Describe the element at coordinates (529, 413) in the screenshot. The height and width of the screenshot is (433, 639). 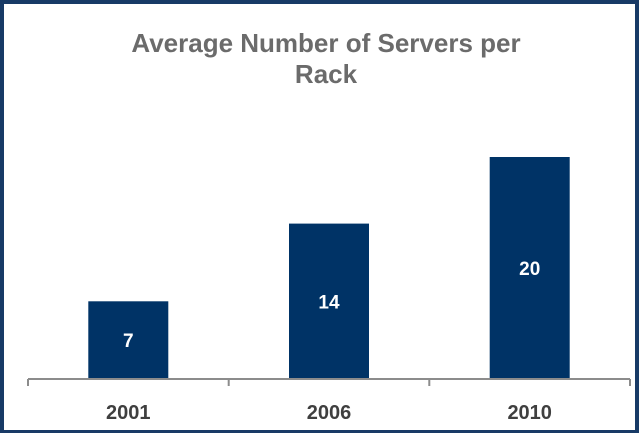
I see `x-tick-label-2010: 2010` at that location.